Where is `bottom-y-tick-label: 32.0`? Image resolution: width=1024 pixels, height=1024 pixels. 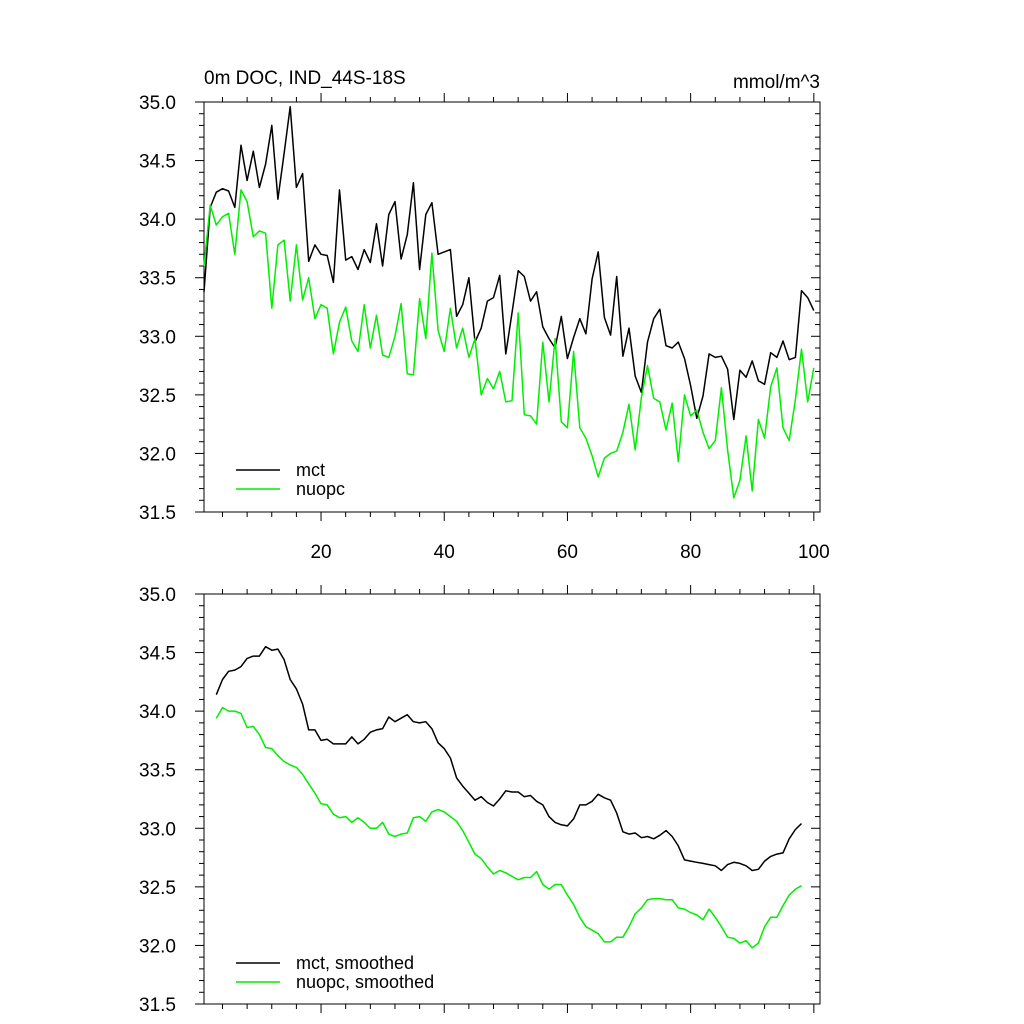
bottom-y-tick-label: 32.0 is located at coordinates (157, 946).